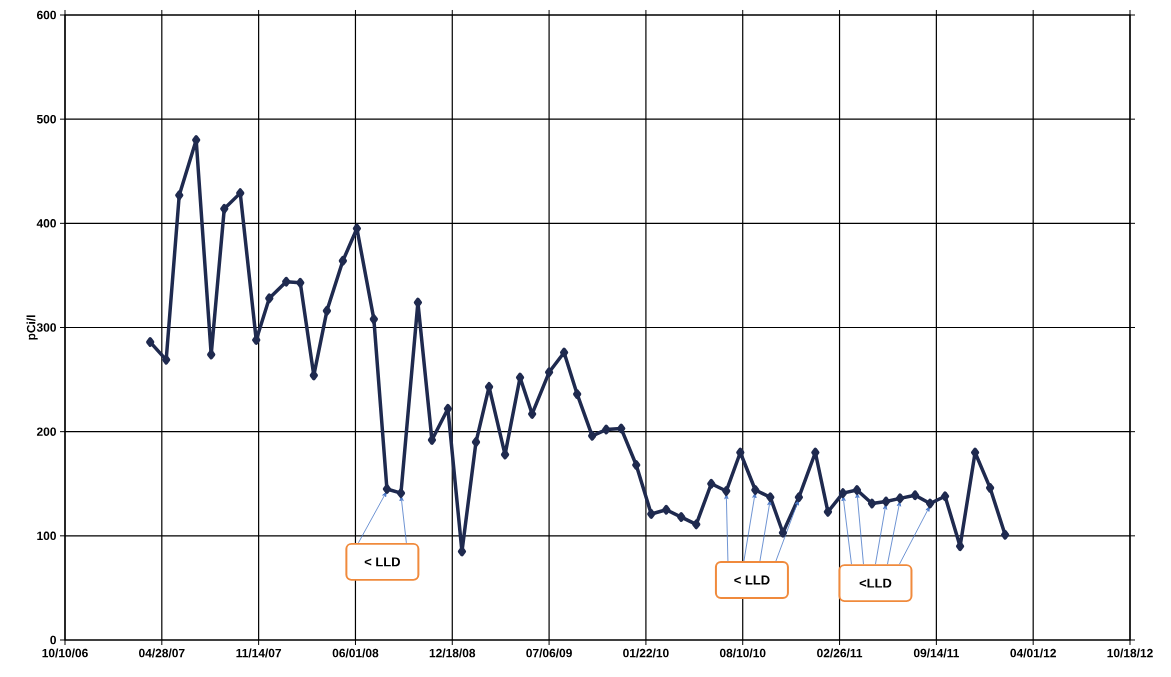  Describe the element at coordinates (452, 653) in the screenshot. I see `x-tick-label: 12/18/08` at that location.